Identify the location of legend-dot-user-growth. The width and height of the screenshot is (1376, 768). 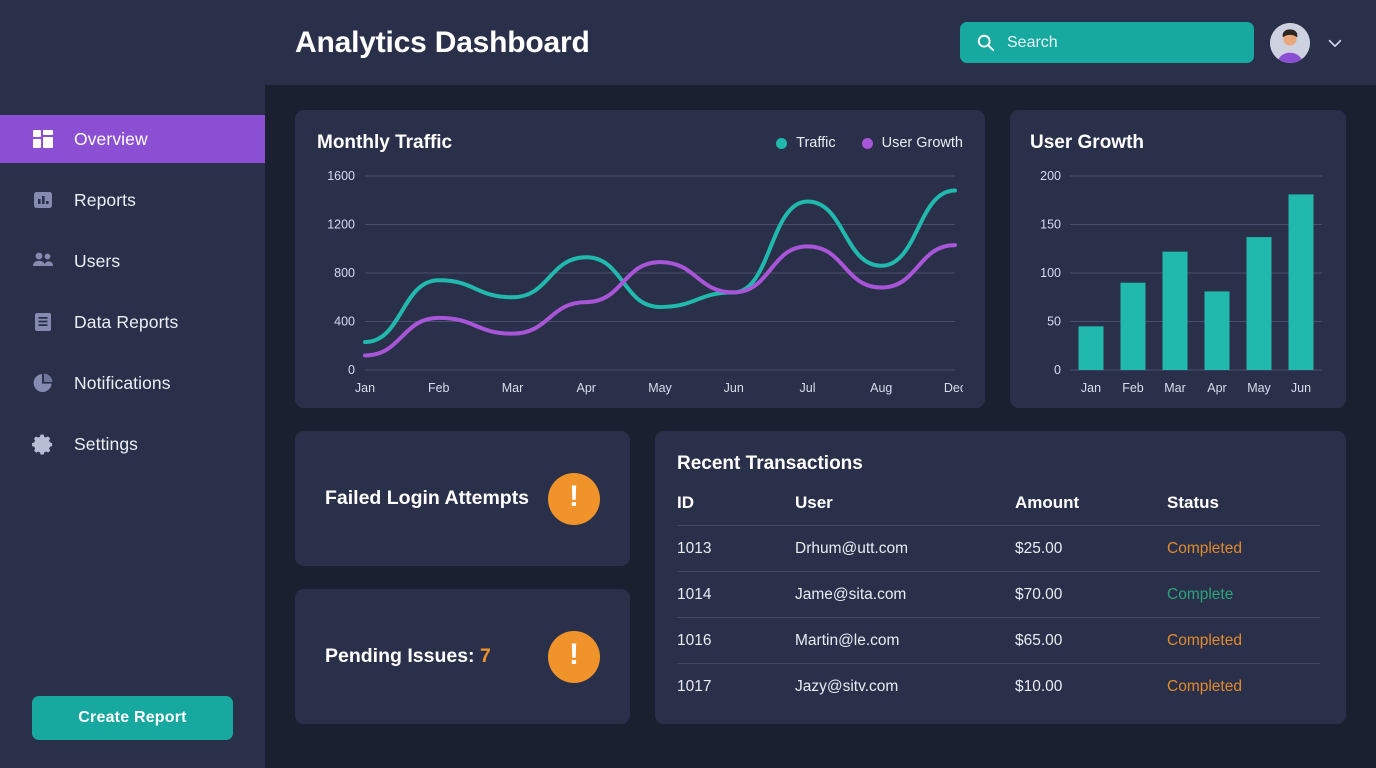
(867, 143).